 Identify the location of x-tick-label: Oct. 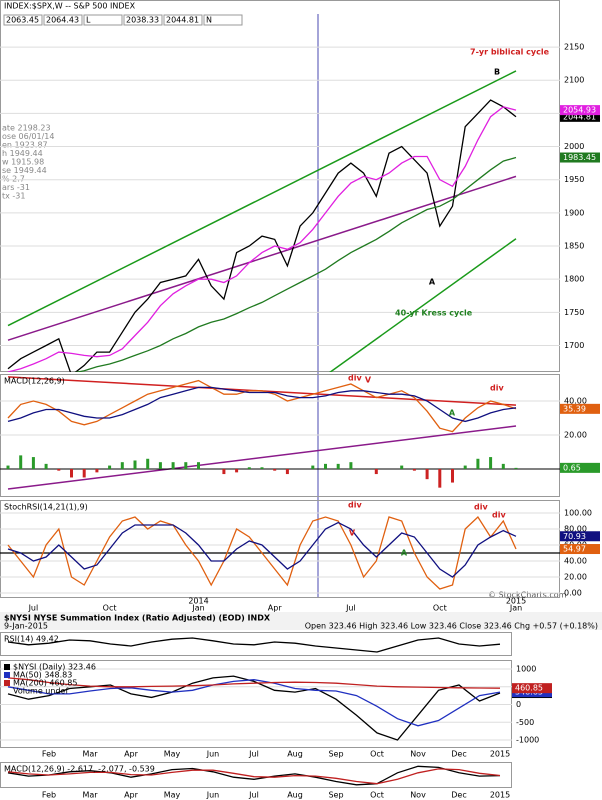
(377, 754).